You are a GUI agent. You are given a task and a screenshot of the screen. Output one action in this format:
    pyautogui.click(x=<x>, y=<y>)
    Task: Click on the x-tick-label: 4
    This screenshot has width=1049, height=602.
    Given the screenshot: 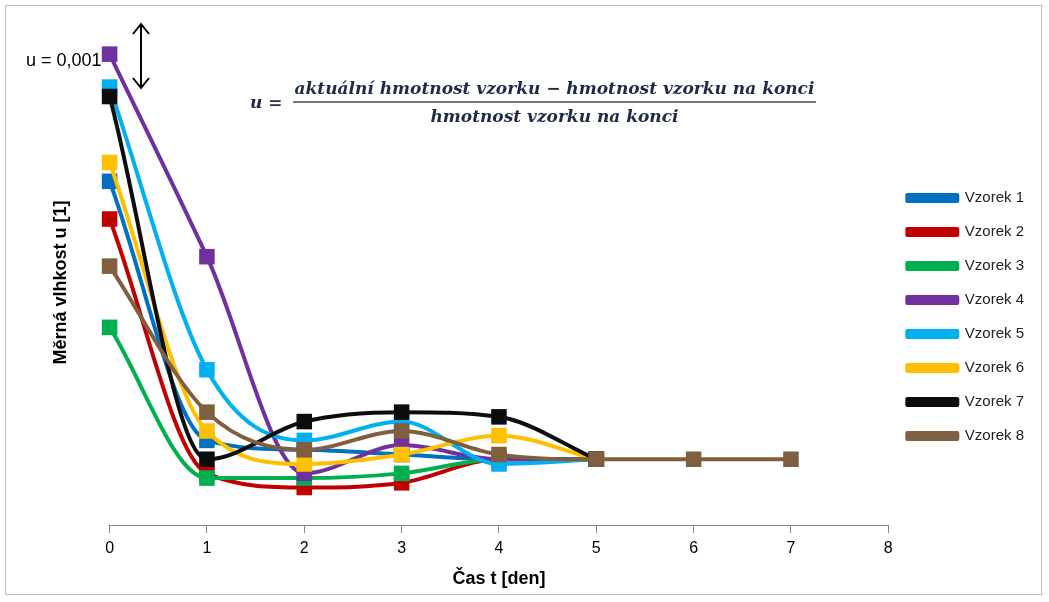 What is the action you would take?
    pyautogui.click(x=499, y=548)
    